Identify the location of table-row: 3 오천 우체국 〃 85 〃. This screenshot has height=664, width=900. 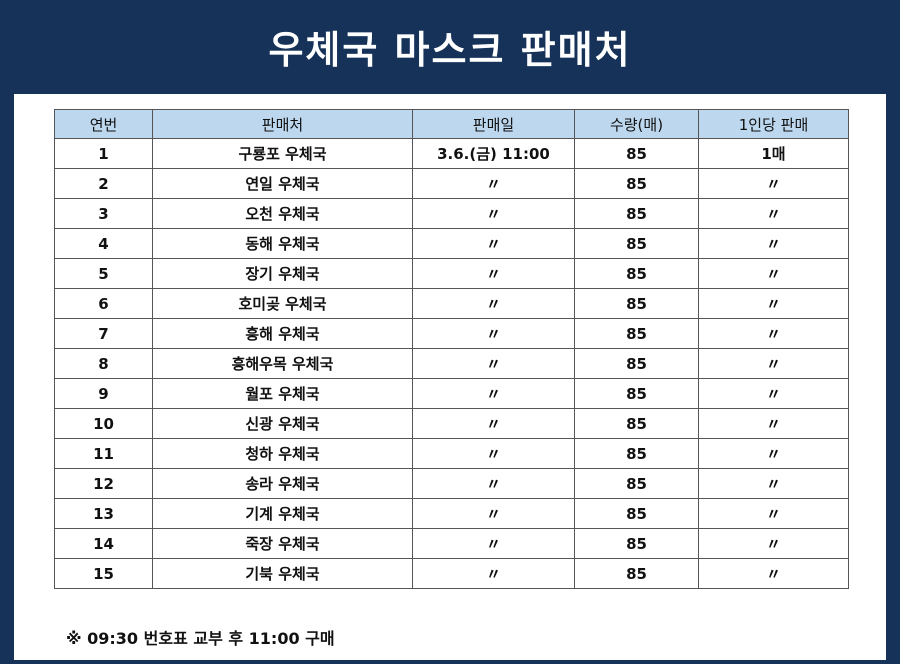
(451, 213).